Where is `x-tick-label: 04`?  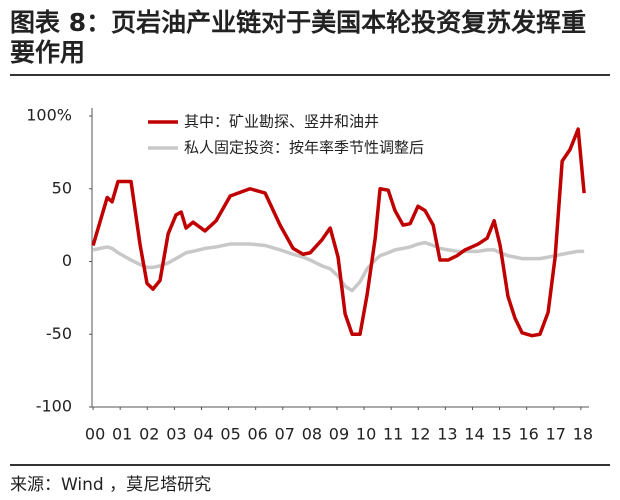
x-tick-label: 04 is located at coordinates (203, 434).